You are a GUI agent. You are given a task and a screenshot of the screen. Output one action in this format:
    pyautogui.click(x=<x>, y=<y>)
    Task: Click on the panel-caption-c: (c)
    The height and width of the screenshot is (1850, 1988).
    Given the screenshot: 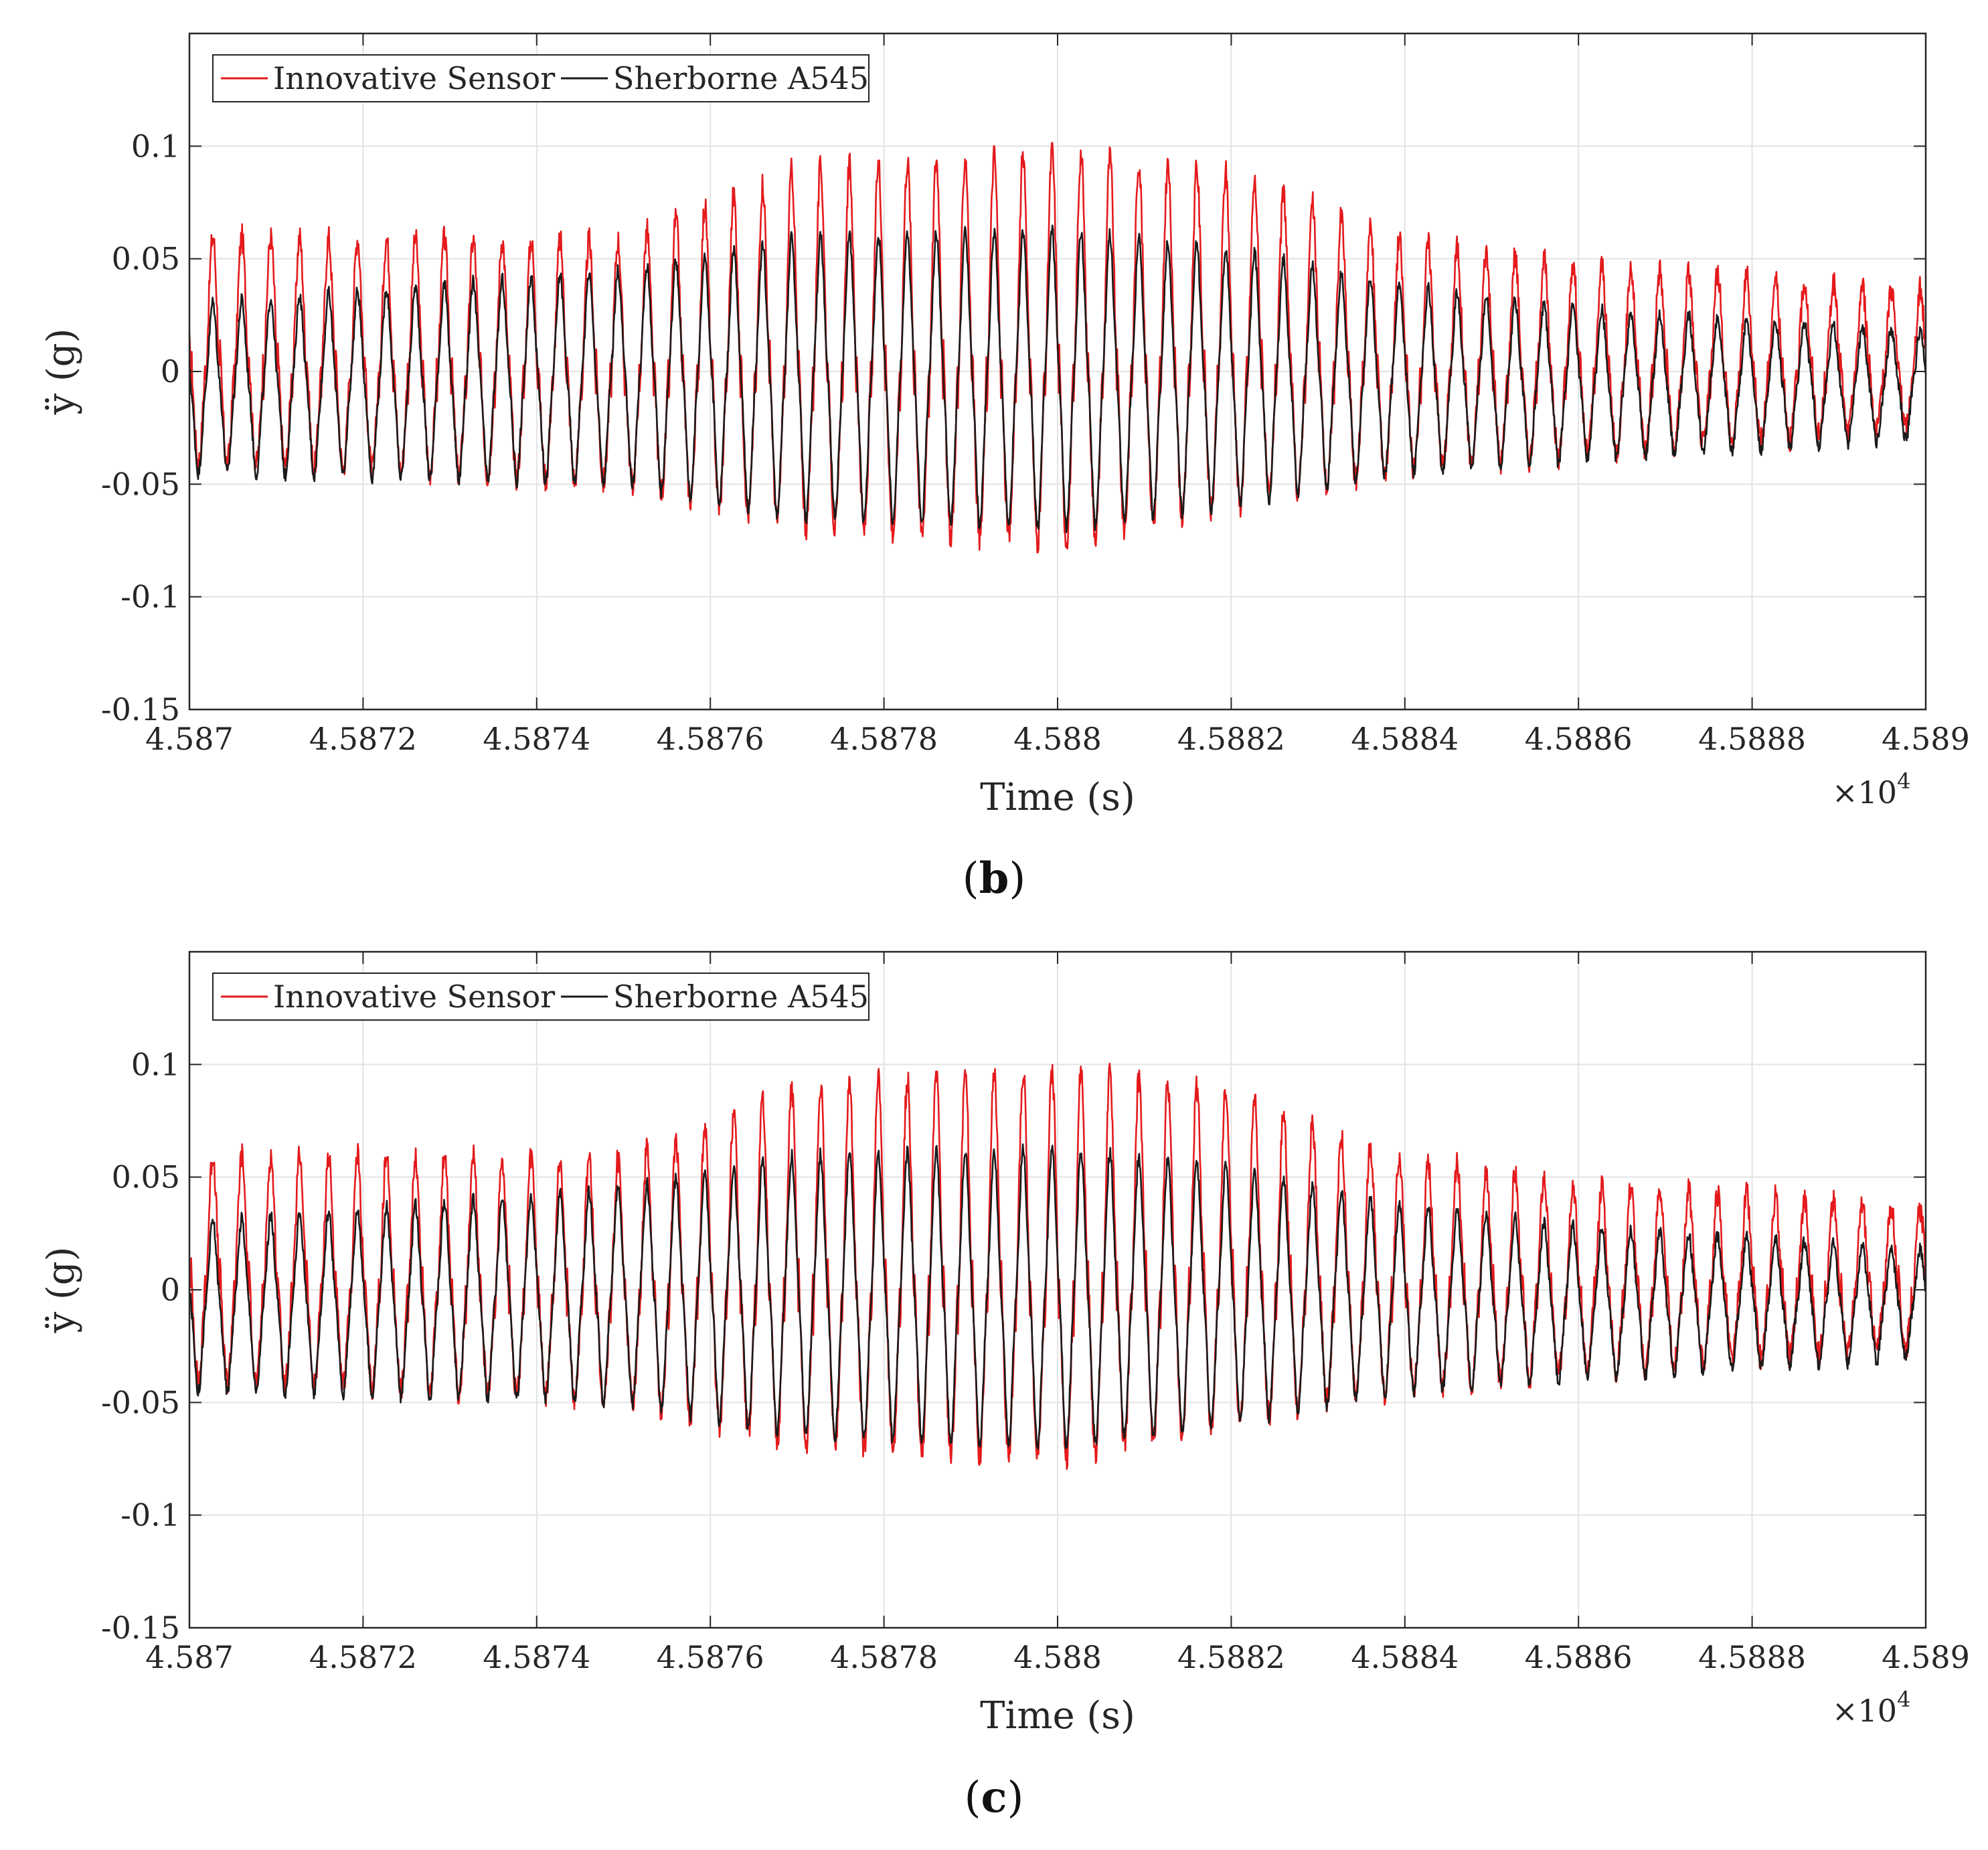 What is the action you would take?
    pyautogui.click(x=994, y=1797)
    